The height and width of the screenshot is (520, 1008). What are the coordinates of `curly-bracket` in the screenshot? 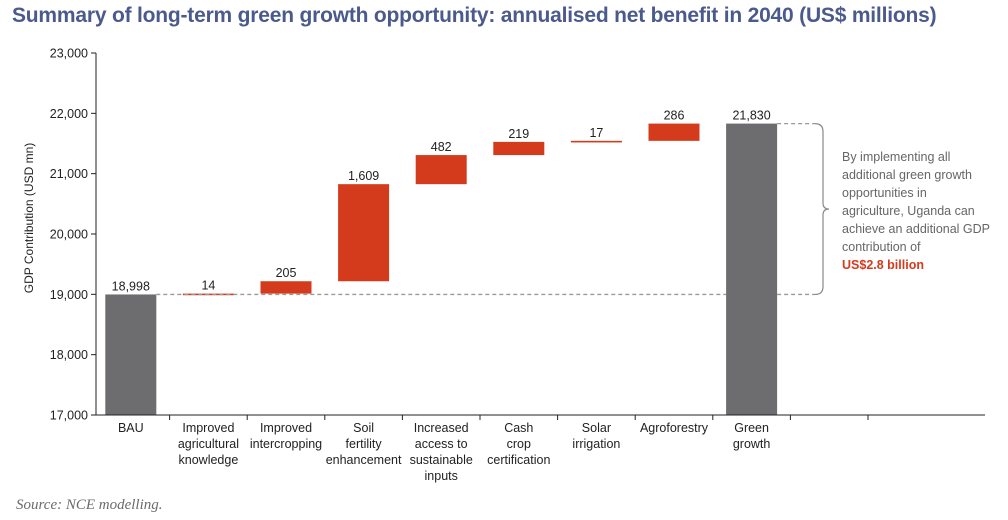 It's located at (822, 209).